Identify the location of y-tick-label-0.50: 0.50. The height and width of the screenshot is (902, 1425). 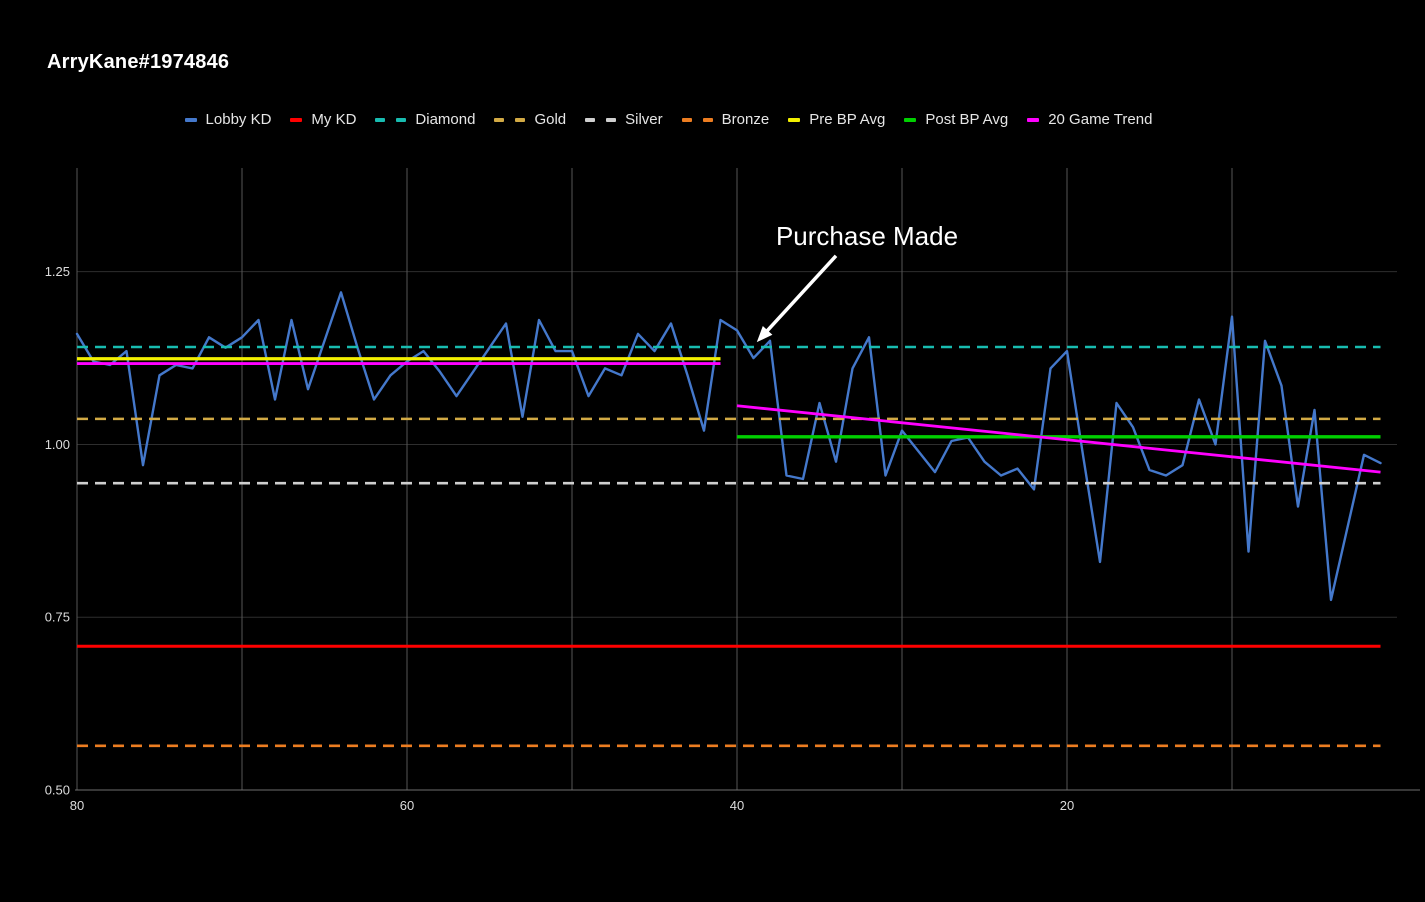
(57, 790).